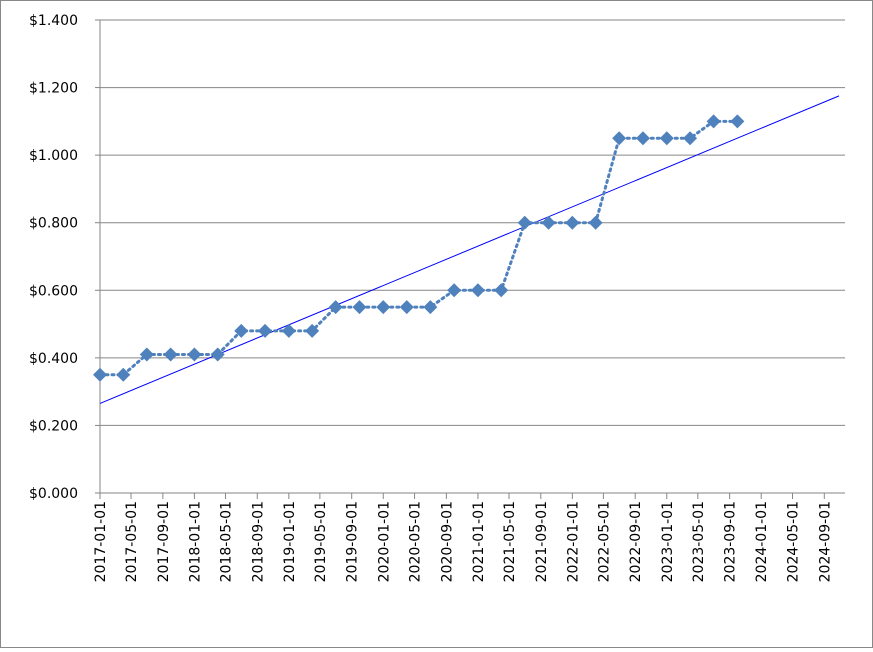  I want to click on x-tick-label: 2021-01-01, so click(479, 541).